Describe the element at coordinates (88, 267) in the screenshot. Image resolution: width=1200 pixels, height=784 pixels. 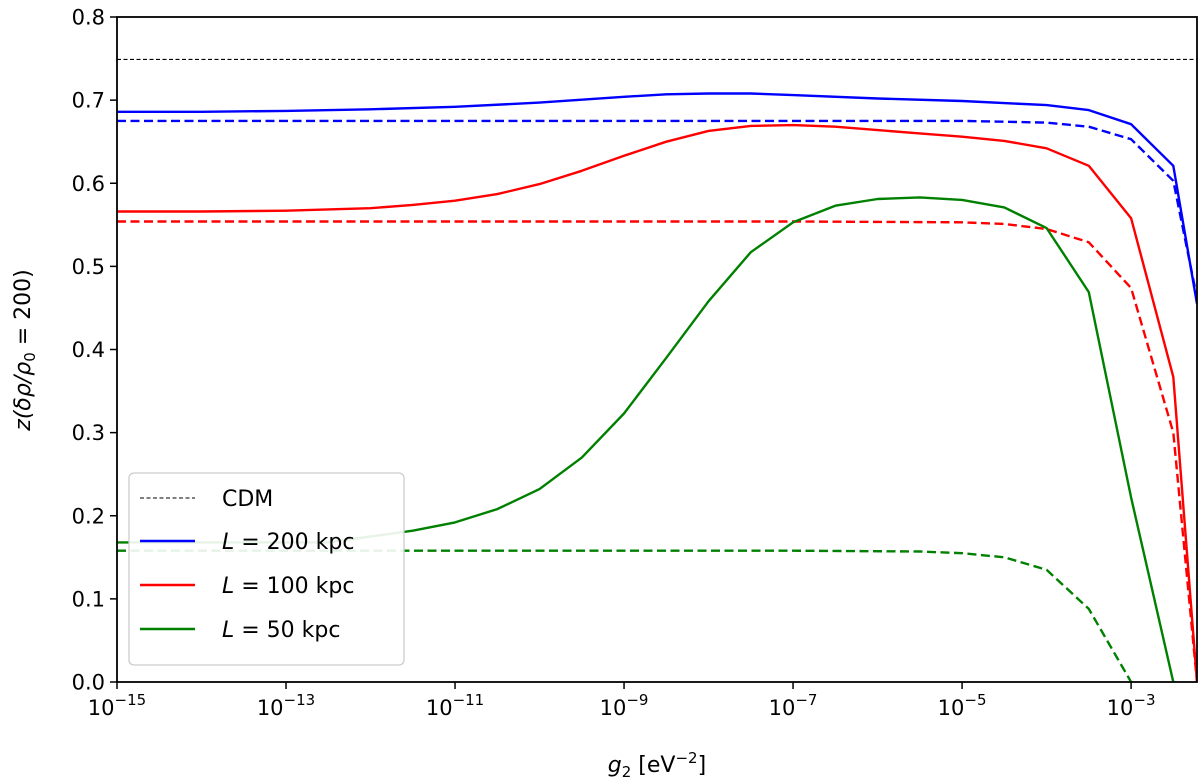
I see `y-tick-label: 0.5` at that location.